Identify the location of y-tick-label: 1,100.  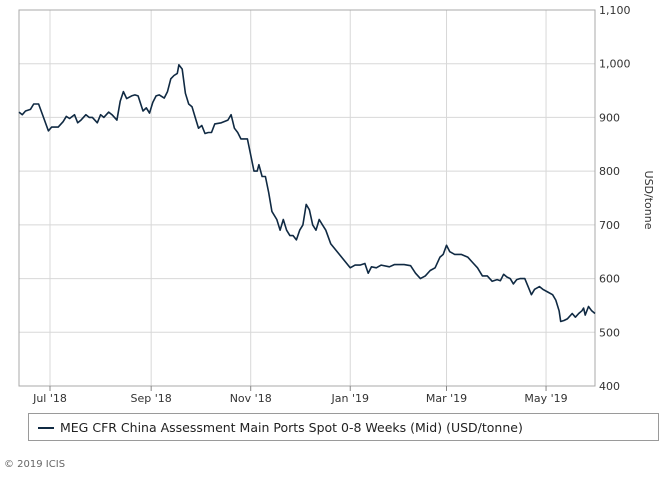
(615, 10).